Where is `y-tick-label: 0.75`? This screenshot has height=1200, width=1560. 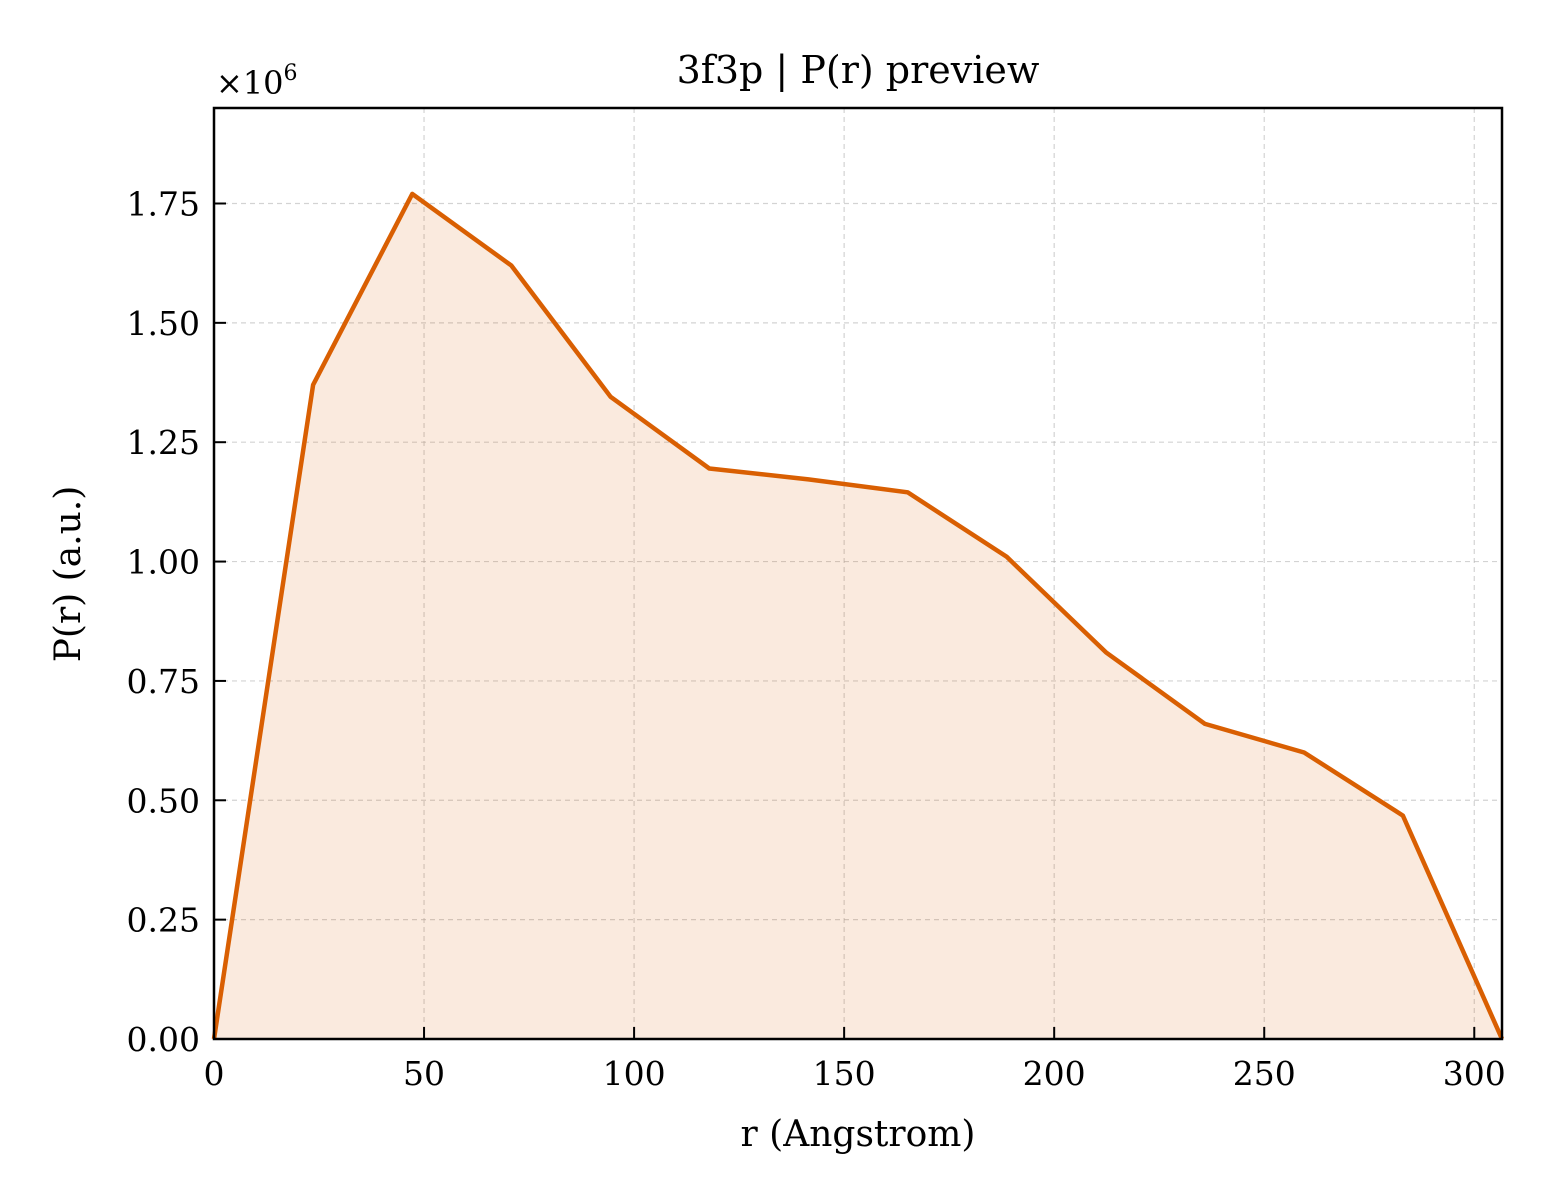 y-tick-label: 0.75 is located at coordinates (163, 681).